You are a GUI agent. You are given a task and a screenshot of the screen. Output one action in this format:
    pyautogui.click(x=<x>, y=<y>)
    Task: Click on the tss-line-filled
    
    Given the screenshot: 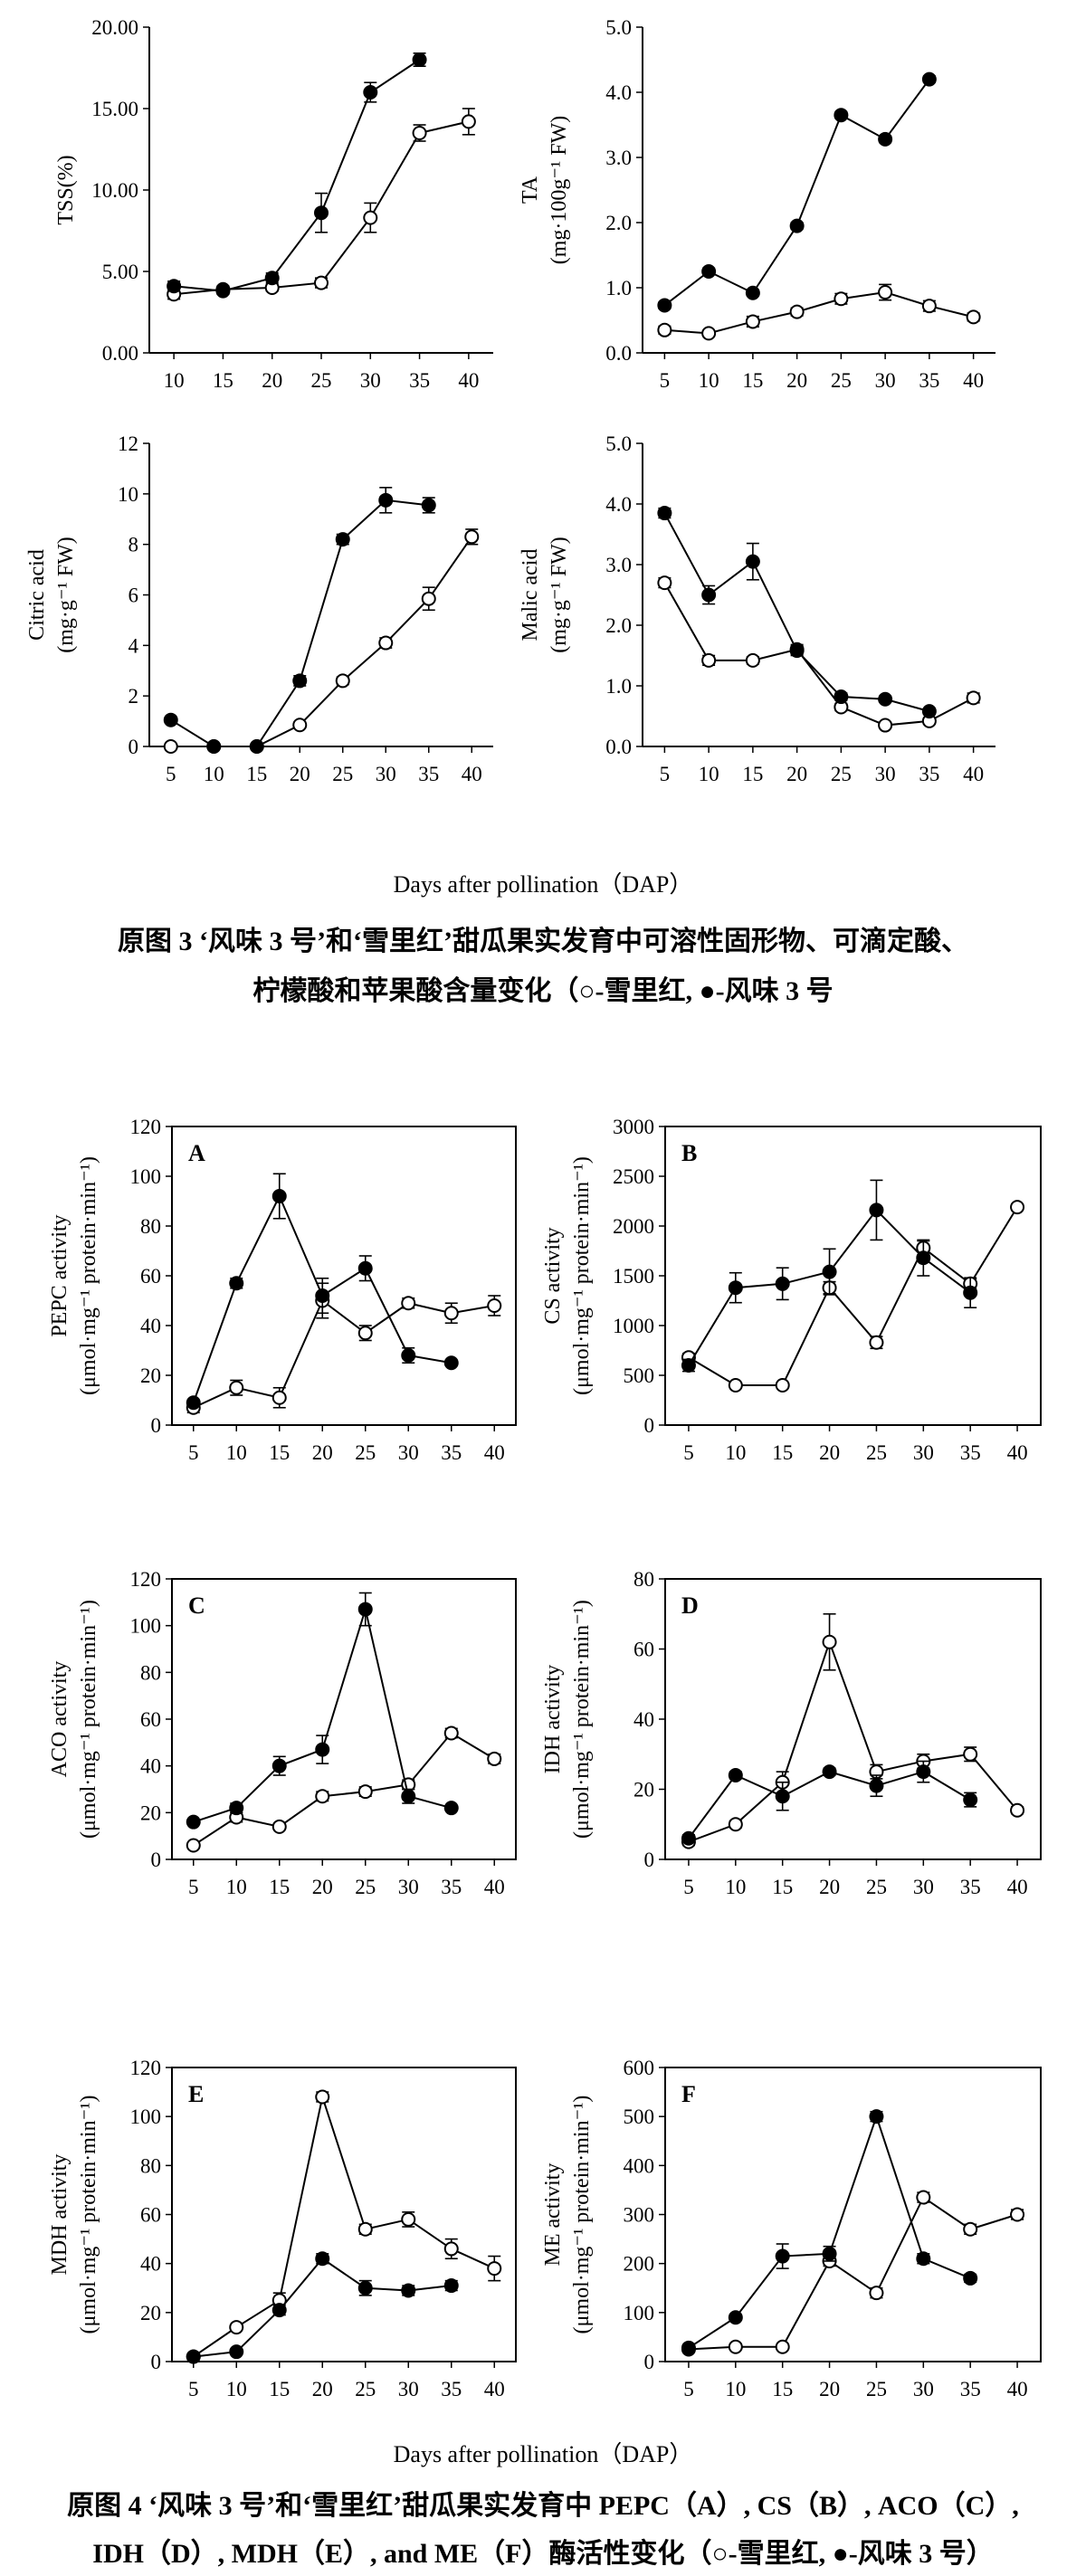 What is the action you would take?
    pyautogui.click(x=297, y=175)
    